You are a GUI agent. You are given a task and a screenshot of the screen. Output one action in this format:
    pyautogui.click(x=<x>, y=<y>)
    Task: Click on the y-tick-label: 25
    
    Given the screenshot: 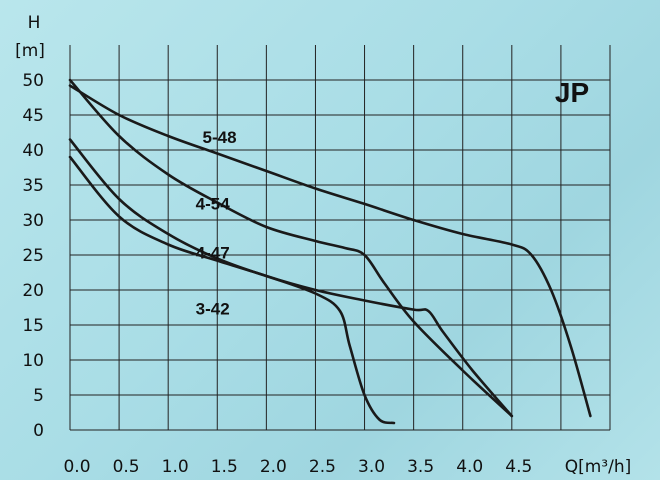 What is the action you would take?
    pyautogui.click(x=33, y=256)
    